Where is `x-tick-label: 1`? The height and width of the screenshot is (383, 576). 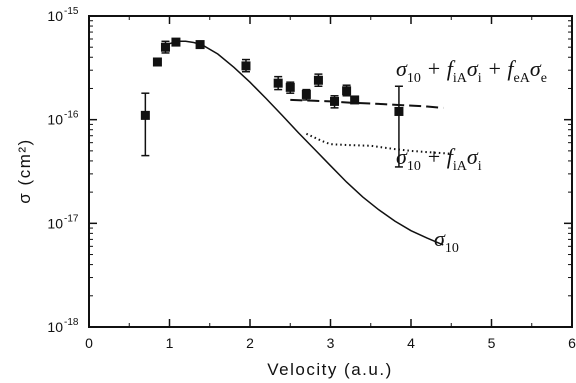
x-tick-label: 1 is located at coordinates (170, 343).